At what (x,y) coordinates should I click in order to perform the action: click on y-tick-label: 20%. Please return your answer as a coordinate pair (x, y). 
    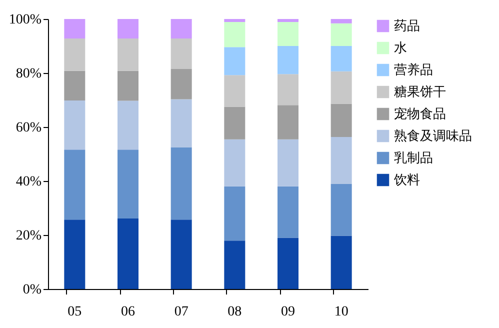
    Looking at the image, I should click on (29, 236).